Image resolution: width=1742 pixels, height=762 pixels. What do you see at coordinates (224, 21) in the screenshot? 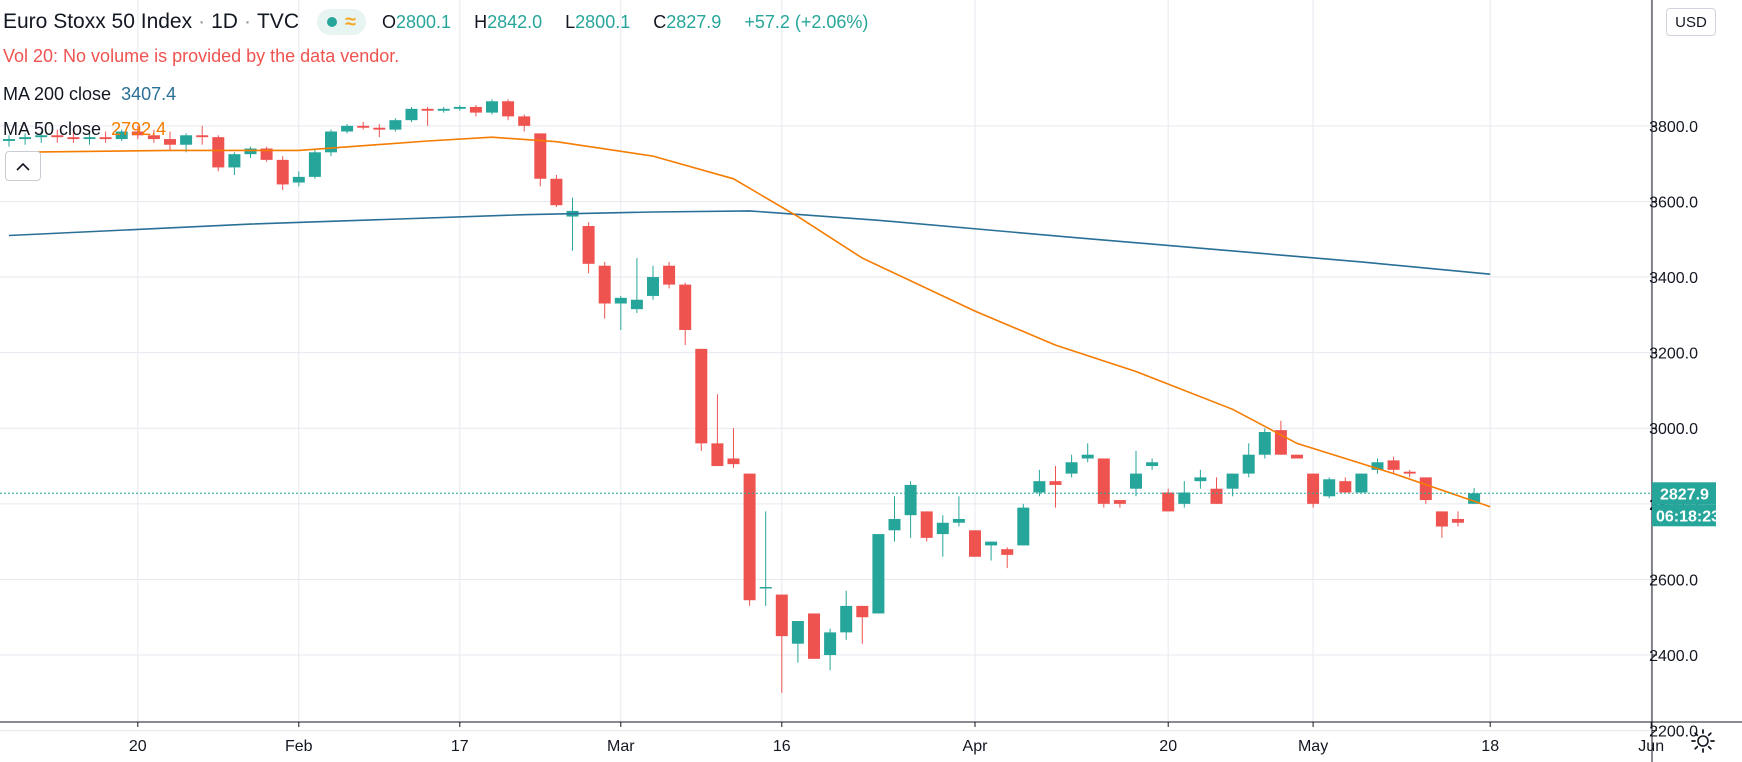
I see `interval-label: 1D` at bounding box center [224, 21].